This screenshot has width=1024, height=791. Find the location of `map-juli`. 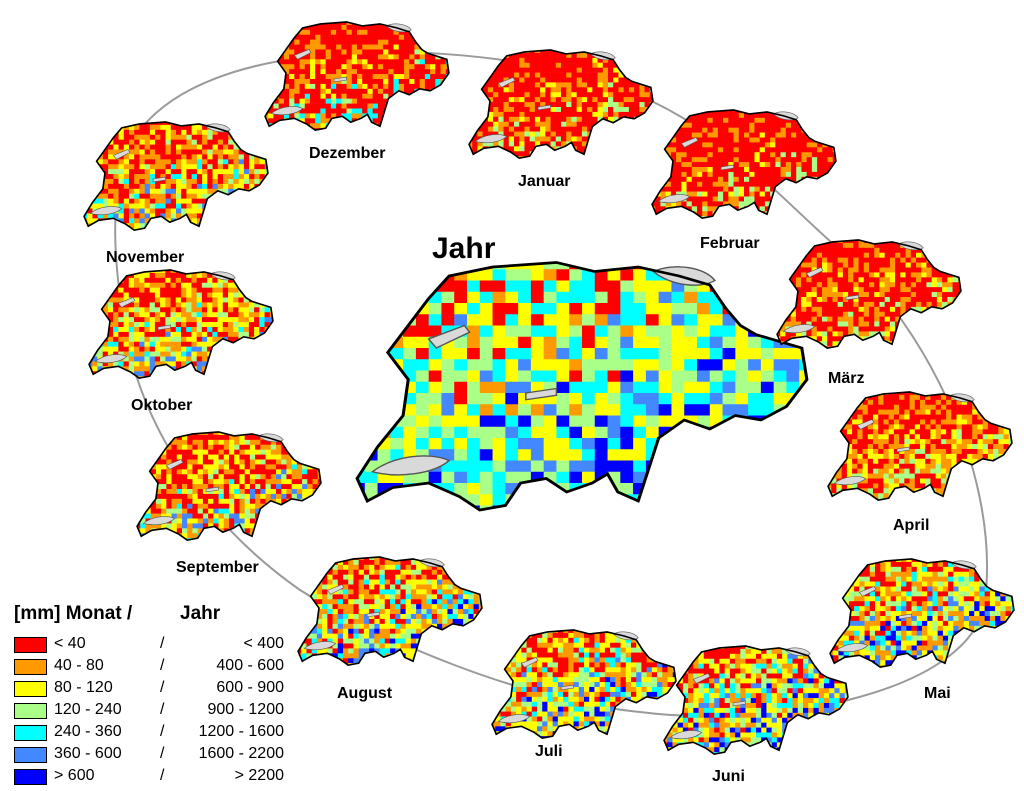

map-juli is located at coordinates (584, 687).